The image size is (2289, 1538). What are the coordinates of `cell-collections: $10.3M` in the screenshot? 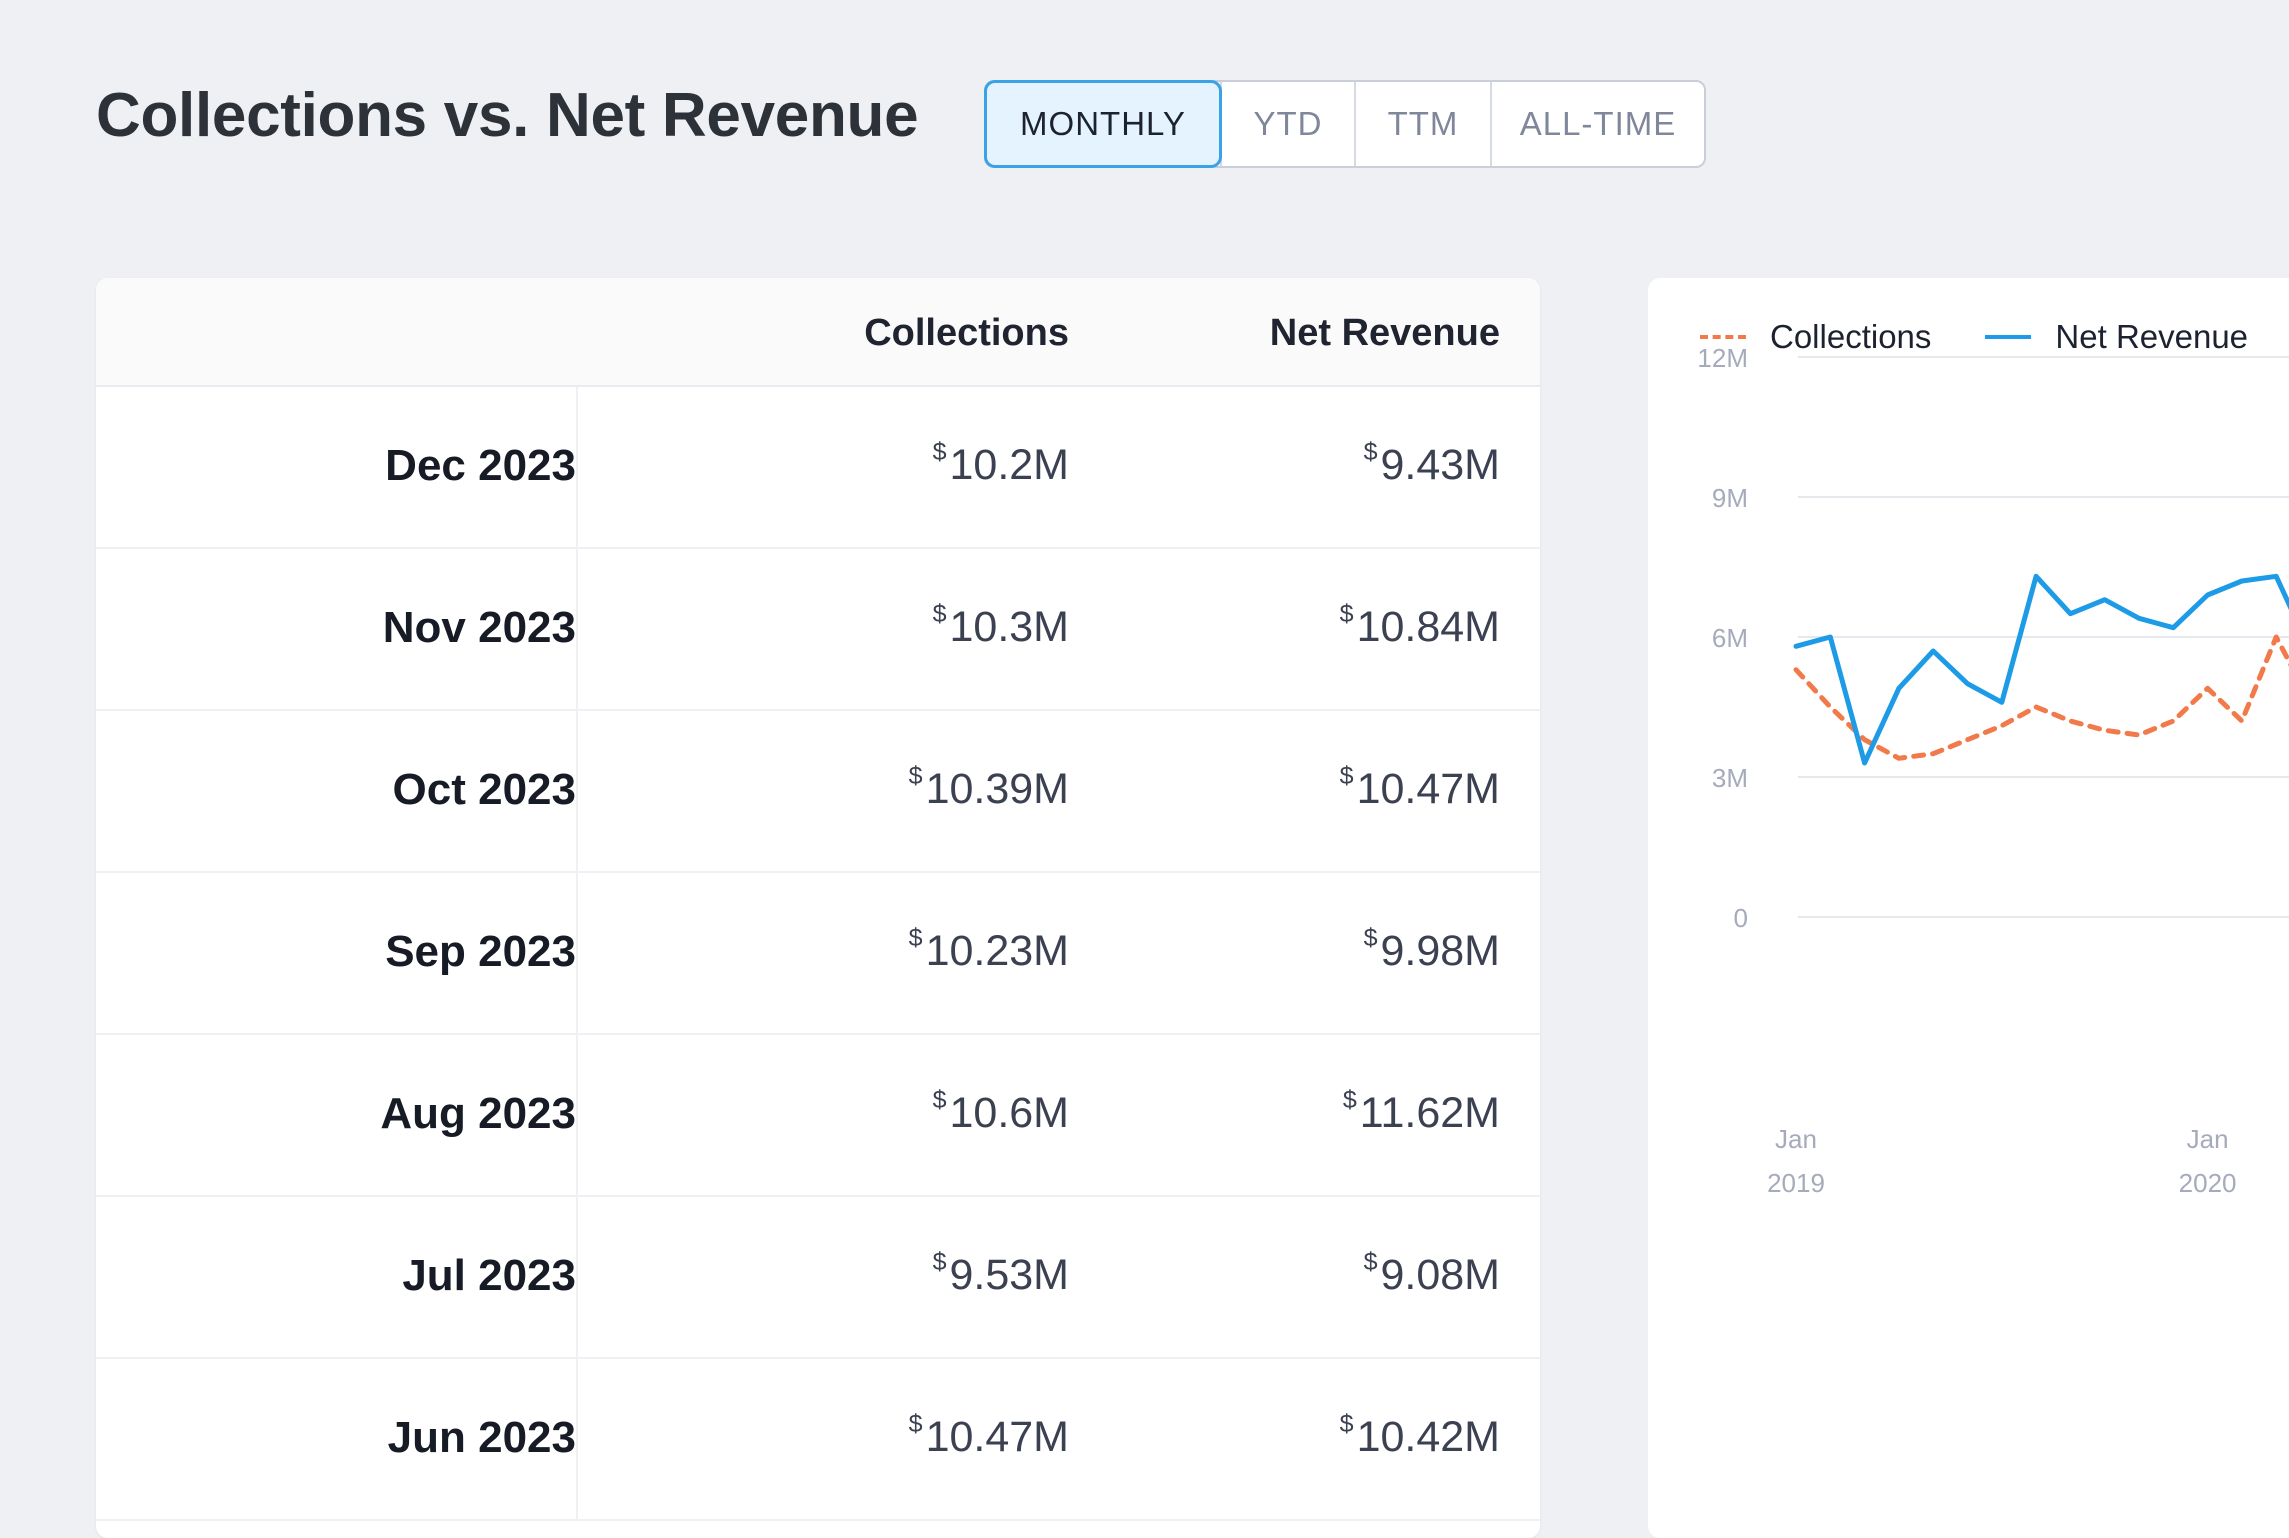 It's located at (1000, 625).